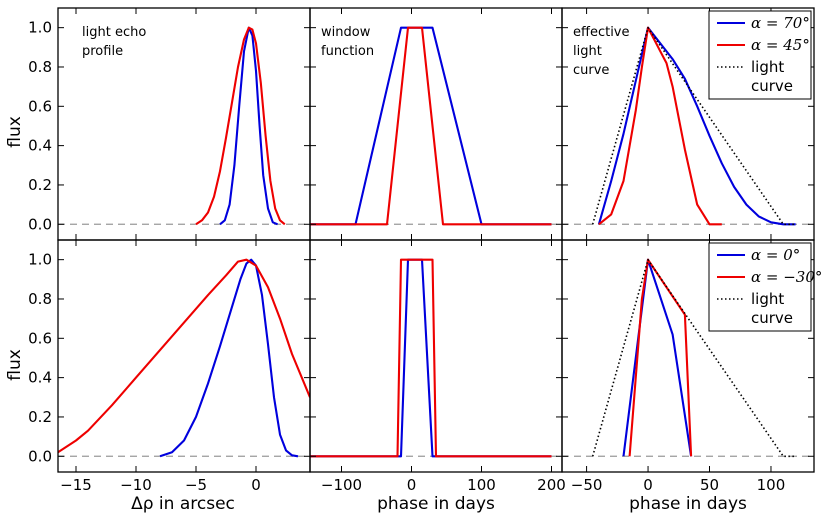 This screenshot has width=830, height=519. What do you see at coordinates (688, 504) in the screenshot?
I see `x-axis-label-col3: phase in days` at bounding box center [688, 504].